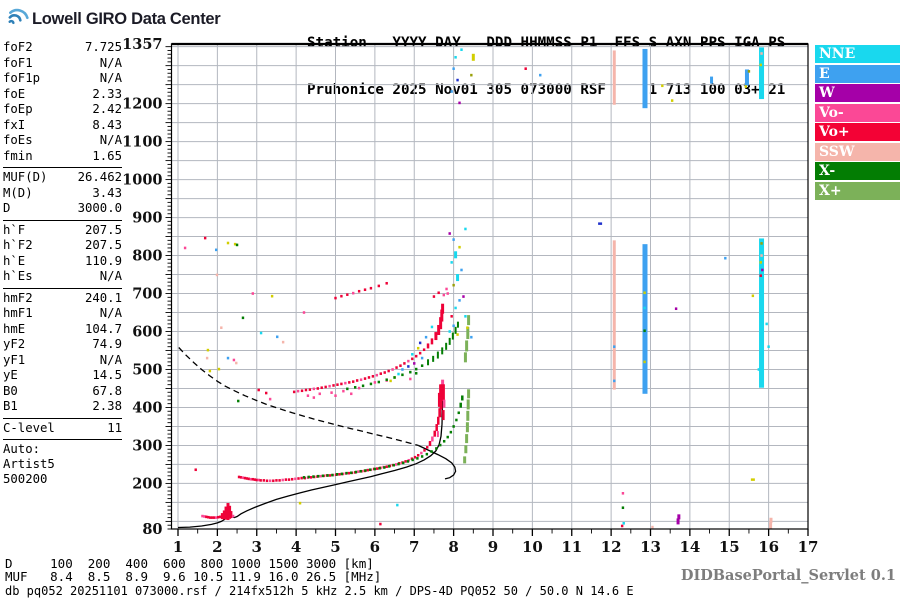  Describe the element at coordinates (857, 112) in the screenshot. I see `legend-item-vo: Vo-` at that location.